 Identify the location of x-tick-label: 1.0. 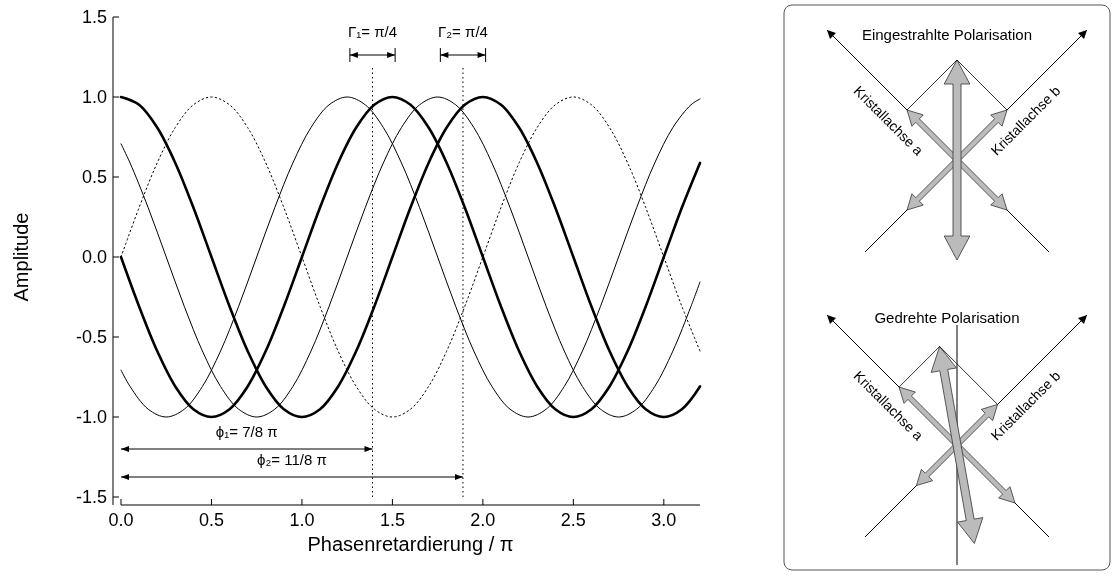
(302, 520).